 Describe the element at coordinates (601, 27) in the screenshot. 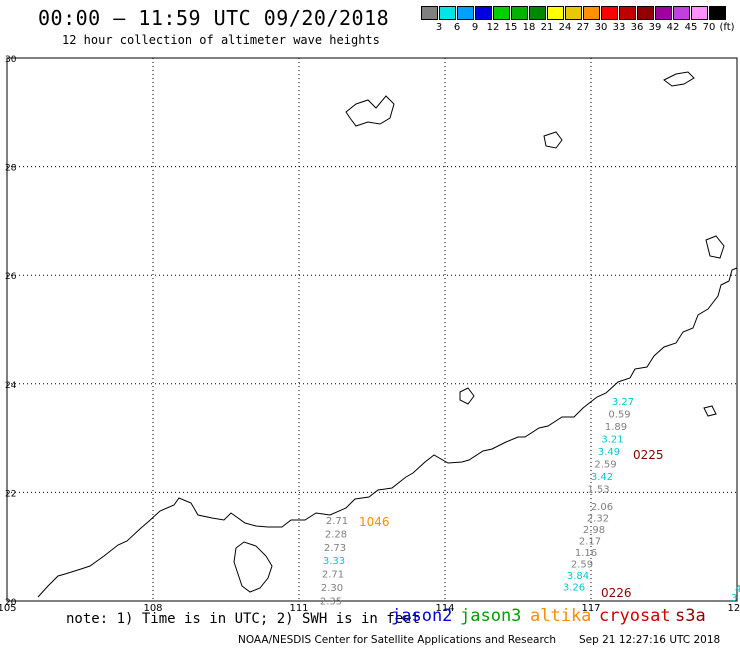

I see `colorbar-label: 30` at that location.